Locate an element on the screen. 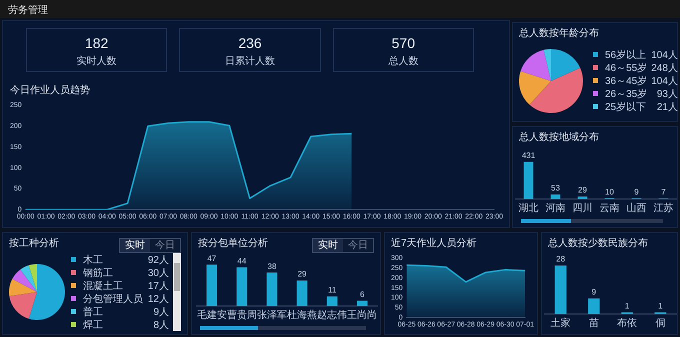  legend-label: 焊工 is located at coordinates (93, 325).